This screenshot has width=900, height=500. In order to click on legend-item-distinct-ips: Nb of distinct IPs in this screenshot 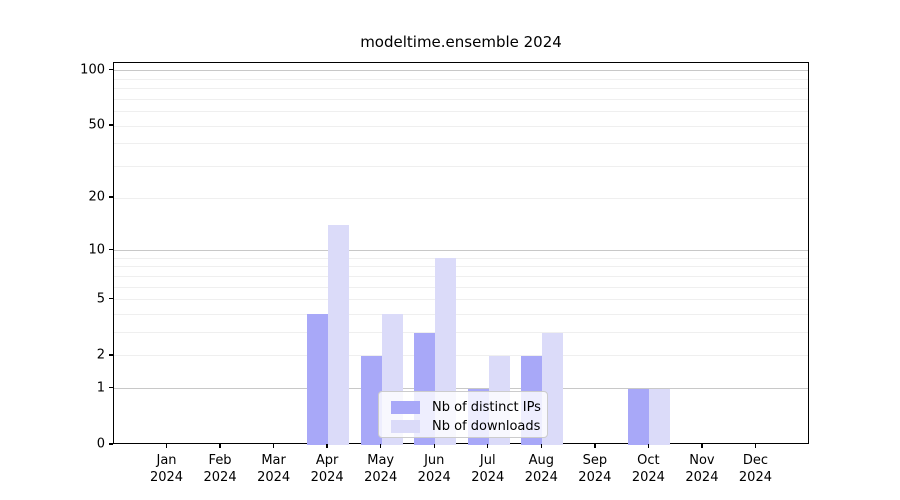, I will do `click(469, 407)`.